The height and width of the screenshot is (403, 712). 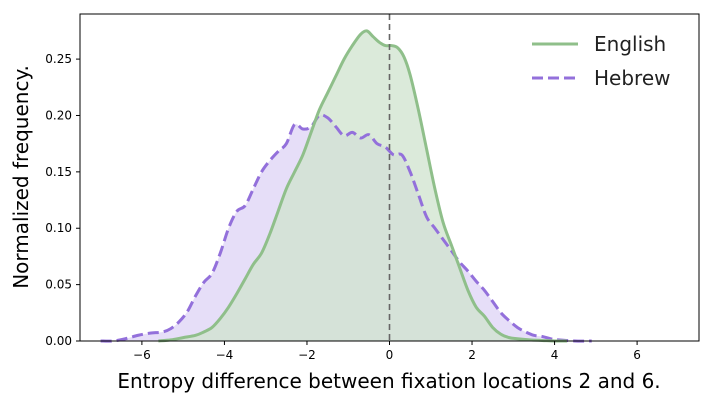 What do you see at coordinates (601, 61) in the screenshot?
I see `legend: English Hebrew` at bounding box center [601, 61].